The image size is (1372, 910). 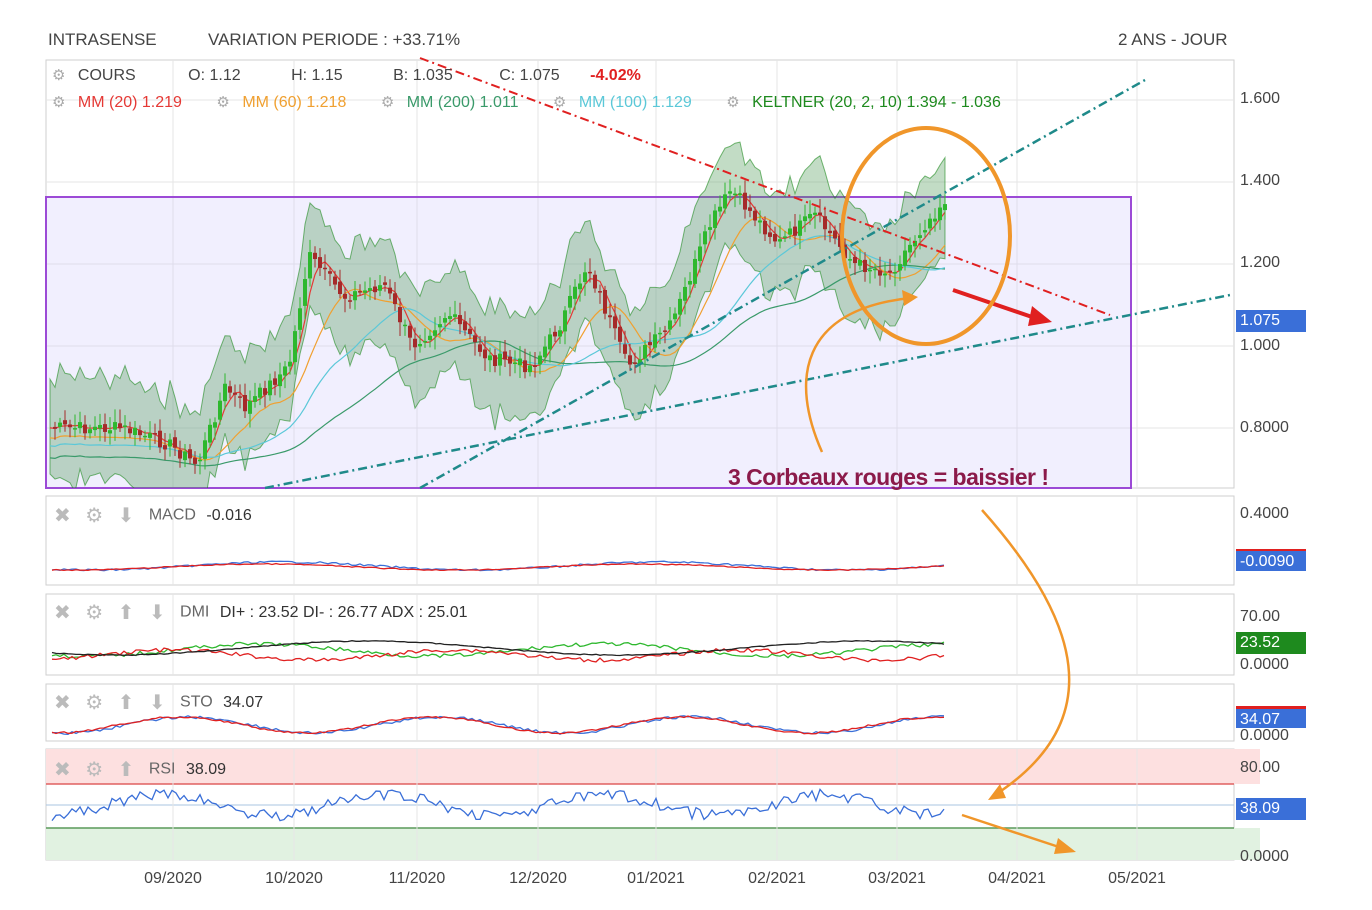 What do you see at coordinates (1012, 831) in the screenshot?
I see `orange-straight-arrow` at bounding box center [1012, 831].